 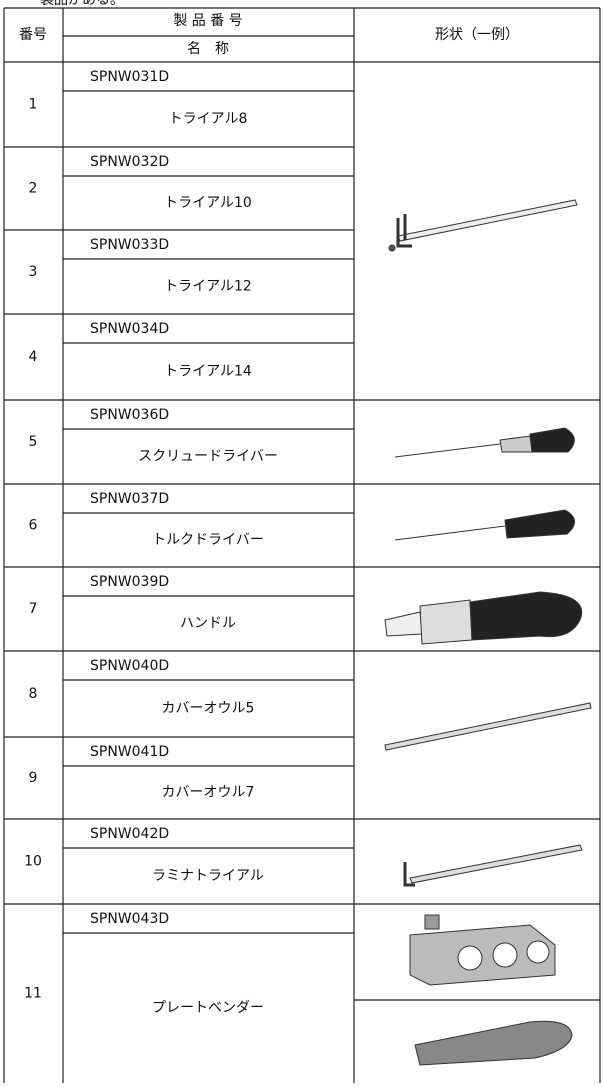 What do you see at coordinates (208, 457) in the screenshot?
I see `product-name: スクリュードライバー` at bounding box center [208, 457].